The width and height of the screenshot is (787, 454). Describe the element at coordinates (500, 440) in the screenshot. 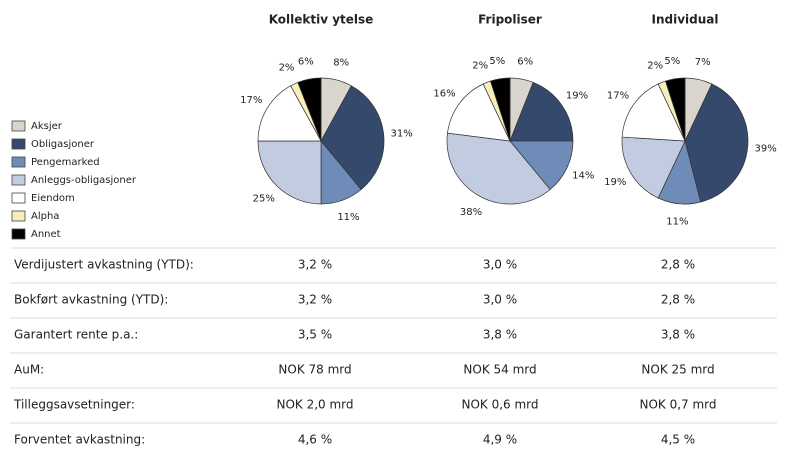

I see `table-value: 4,9 %` at that location.